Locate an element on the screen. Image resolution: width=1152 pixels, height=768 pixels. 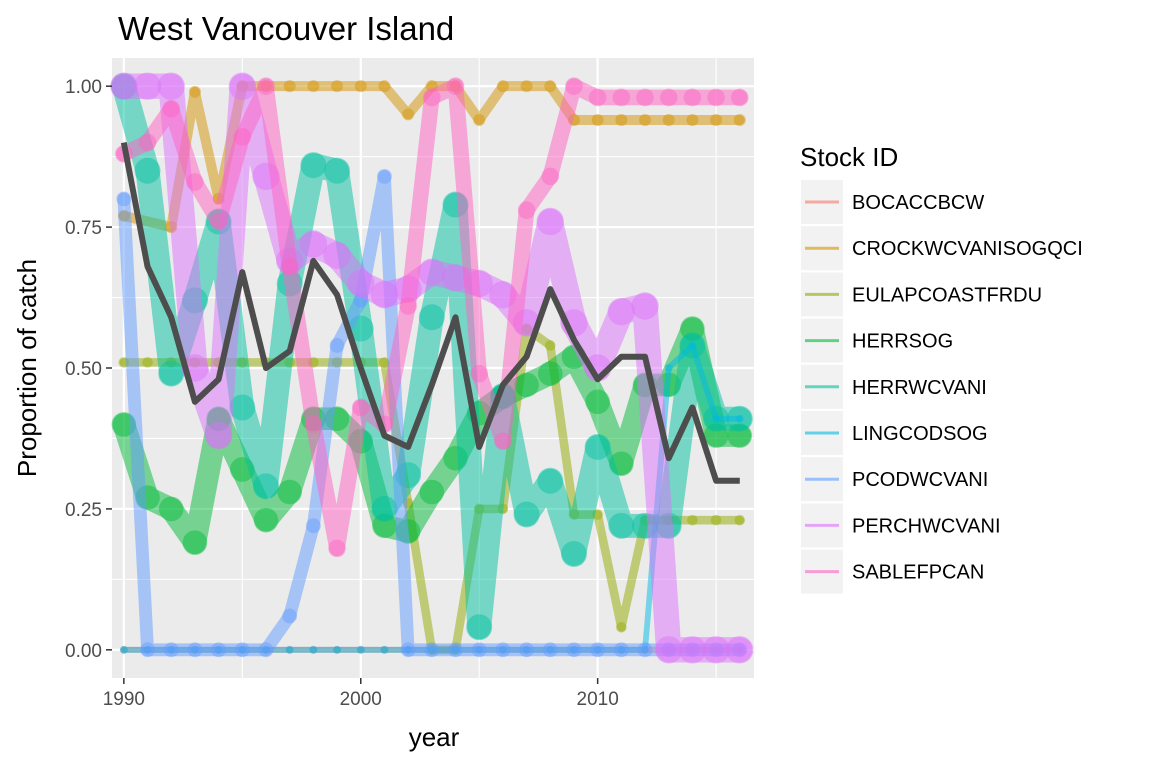
y-tick-label: 0.25 is located at coordinates (83, 510).